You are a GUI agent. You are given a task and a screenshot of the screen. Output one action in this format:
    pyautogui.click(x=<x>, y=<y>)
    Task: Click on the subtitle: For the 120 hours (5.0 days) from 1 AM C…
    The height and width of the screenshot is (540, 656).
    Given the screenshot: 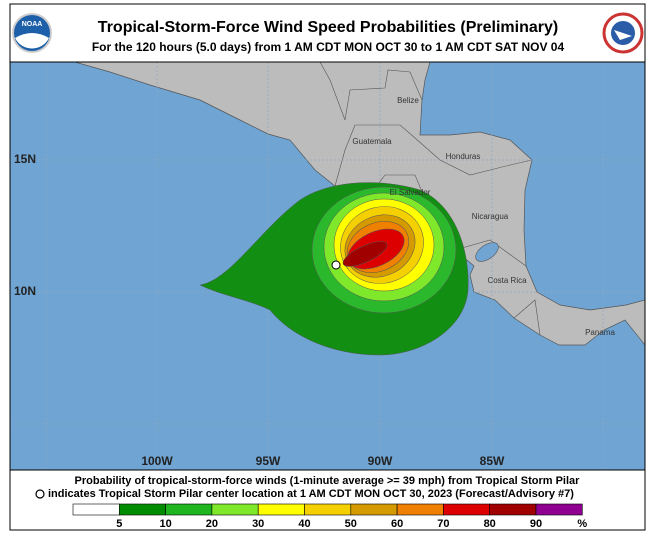 What is the action you would take?
    pyautogui.click(x=328, y=47)
    